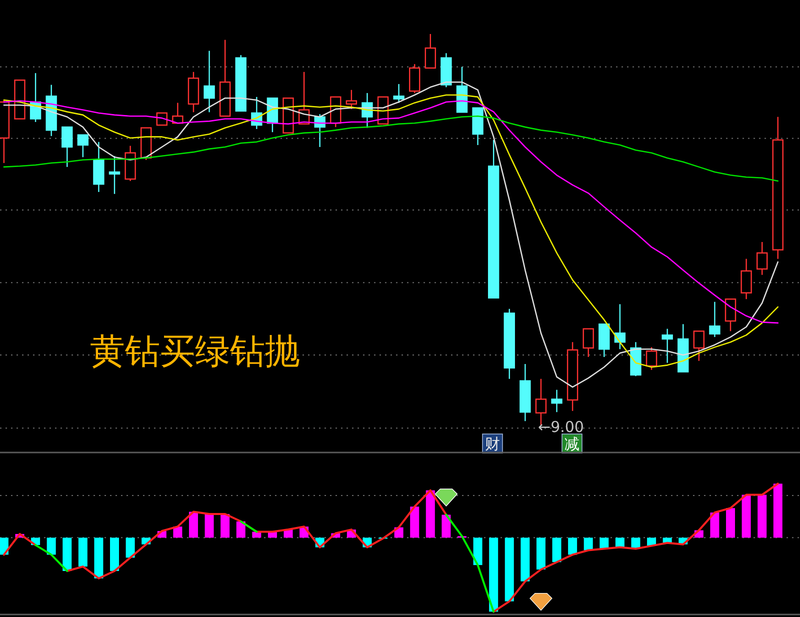 Image resolution: width=800 pixels, height=617 pixels. I want to click on annotation: 财, so click(492, 444).